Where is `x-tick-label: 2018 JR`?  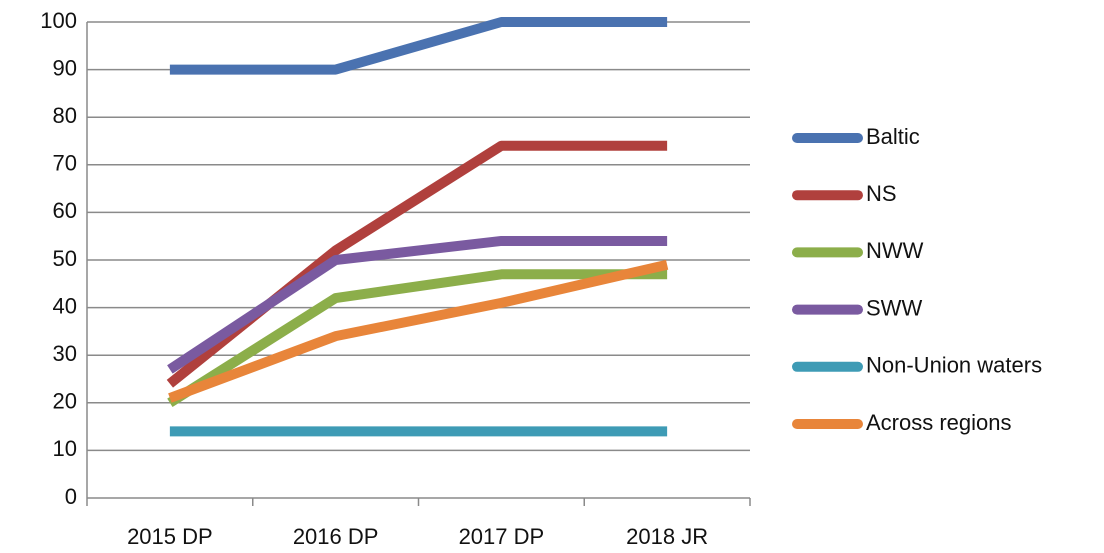 x-tick-label: 2018 JR is located at coordinates (667, 536).